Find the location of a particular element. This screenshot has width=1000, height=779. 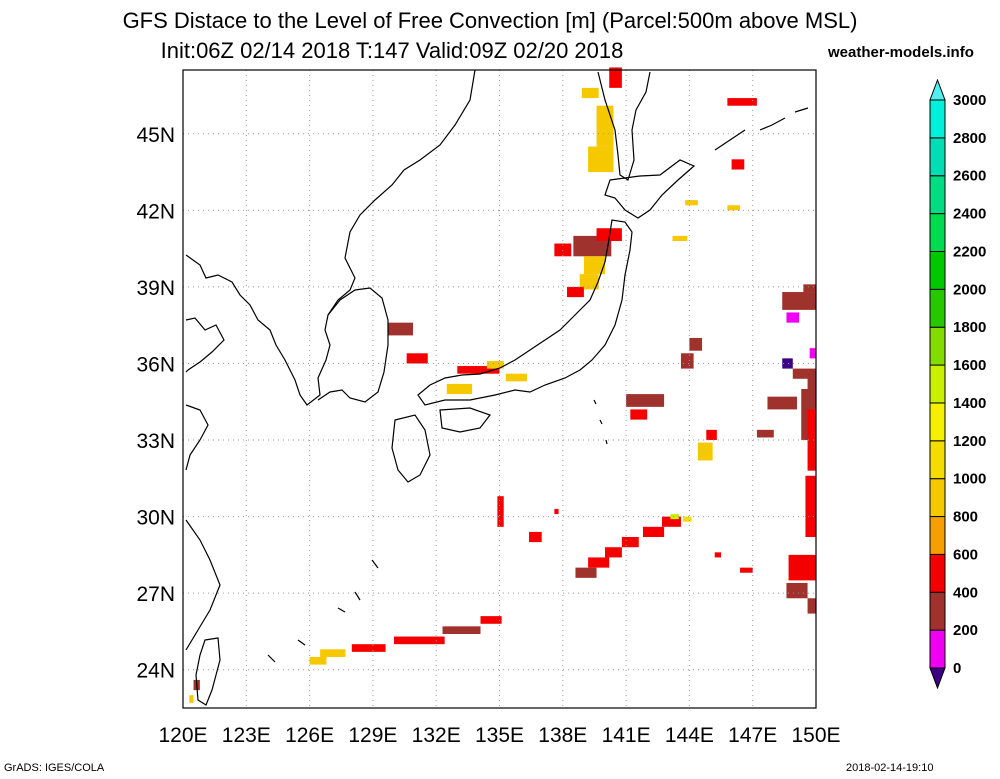

korea-coastline is located at coordinates (353, 345).